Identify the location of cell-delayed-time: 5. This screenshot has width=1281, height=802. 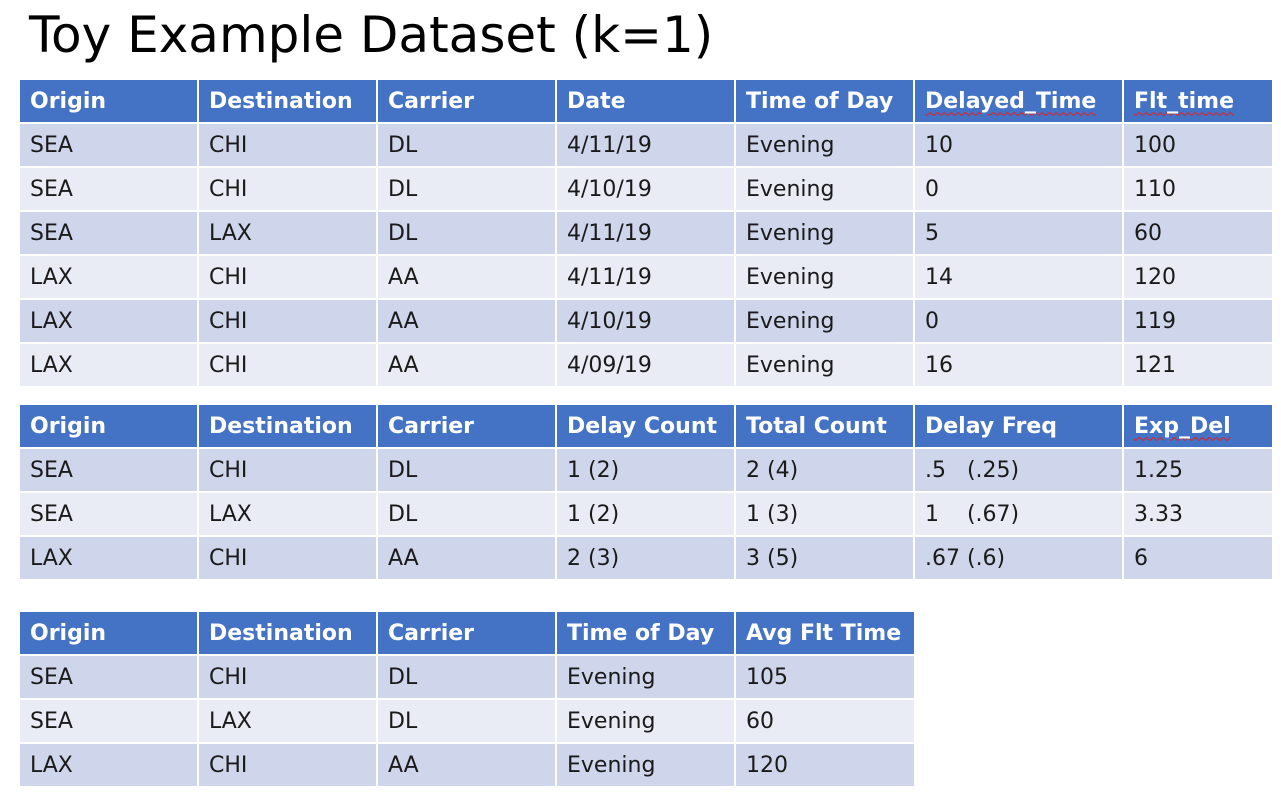
(1018, 233).